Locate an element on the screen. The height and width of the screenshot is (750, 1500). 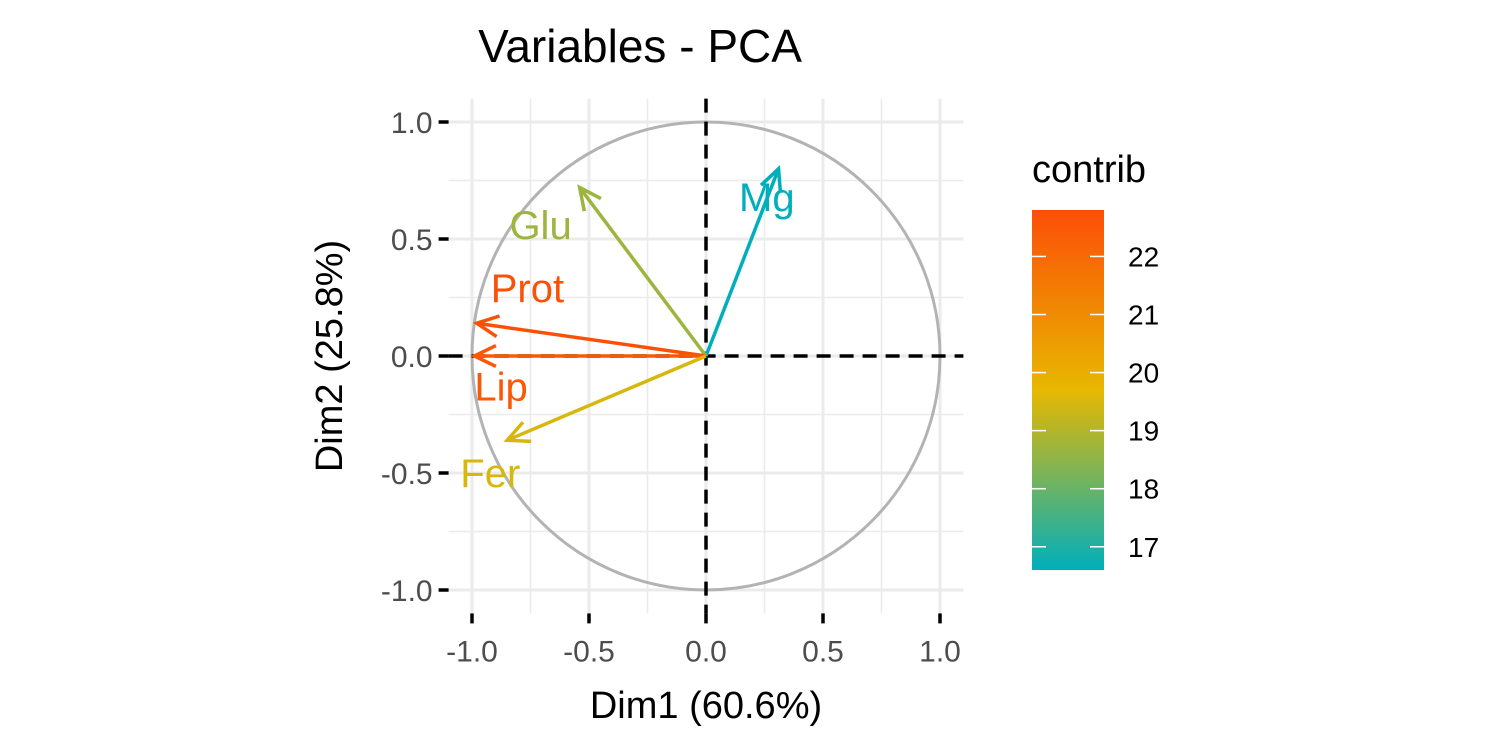
legend-tick-label: 21 is located at coordinates (1143, 315).